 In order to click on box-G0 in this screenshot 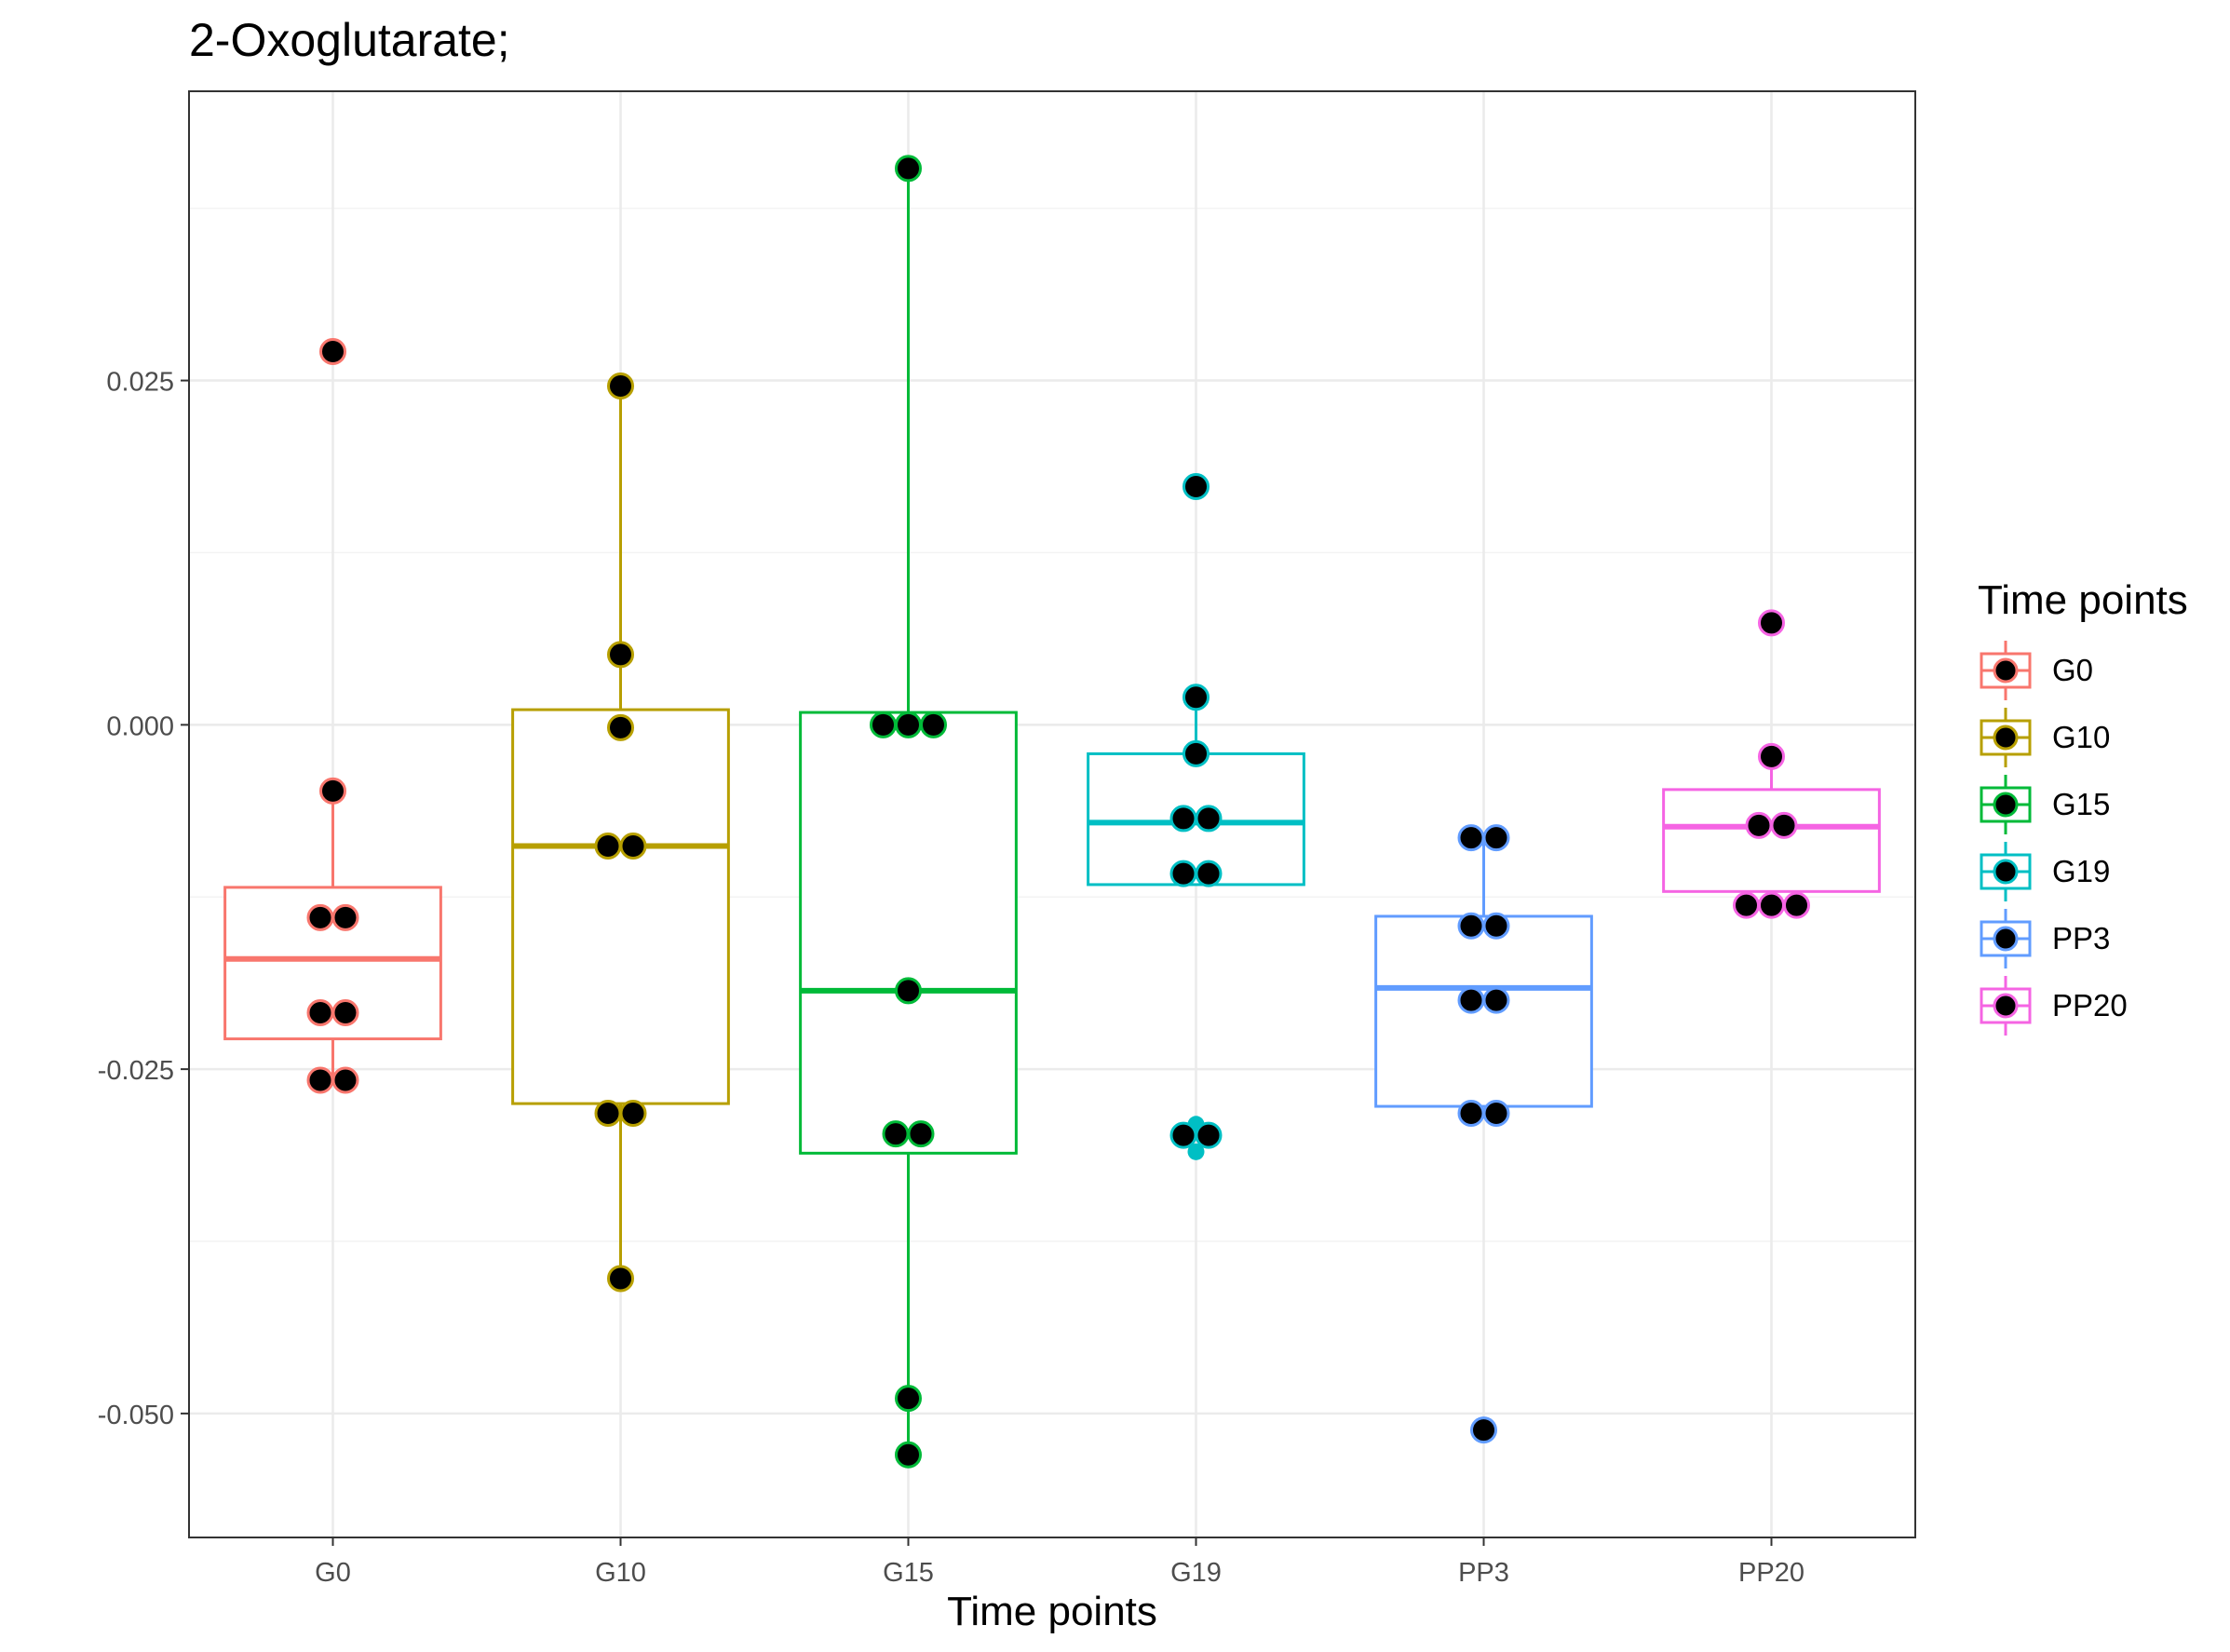, I will do `click(333, 935)`.